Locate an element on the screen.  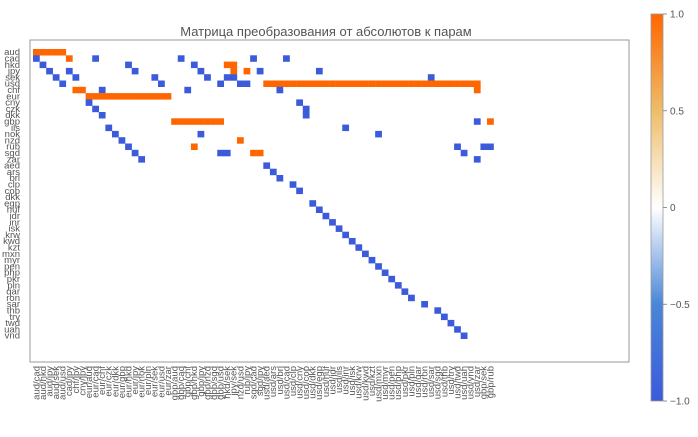
y-tick-label: cny is located at coordinates (12, 103).